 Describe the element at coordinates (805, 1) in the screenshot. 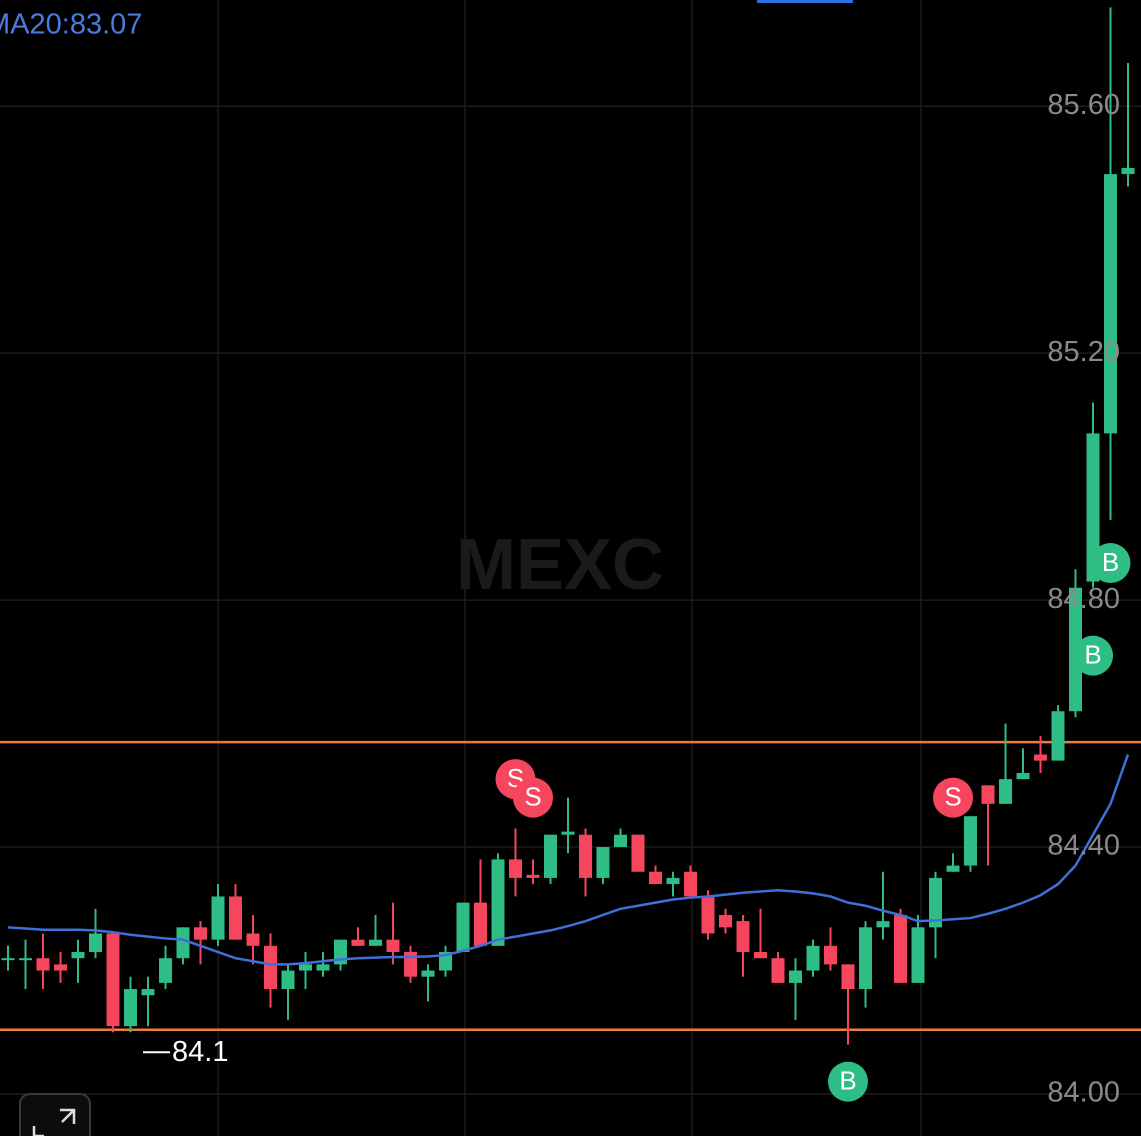

I see `top-tab-indicator` at that location.